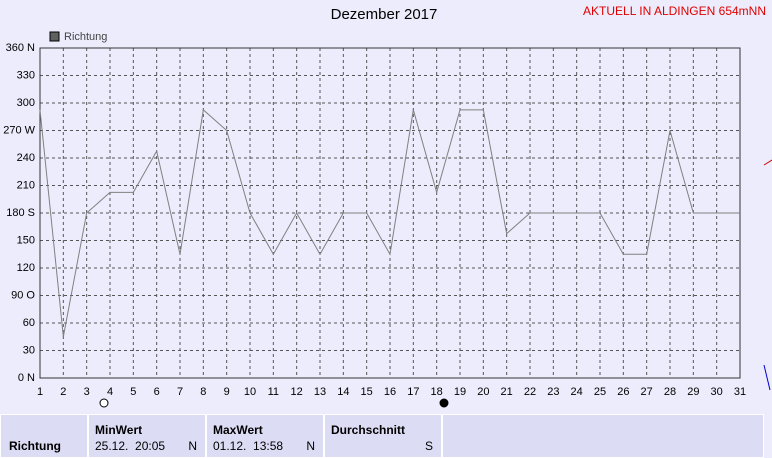 Image resolution: width=772 pixels, height=458 pixels. I want to click on x-tick-label: 24, so click(577, 392).